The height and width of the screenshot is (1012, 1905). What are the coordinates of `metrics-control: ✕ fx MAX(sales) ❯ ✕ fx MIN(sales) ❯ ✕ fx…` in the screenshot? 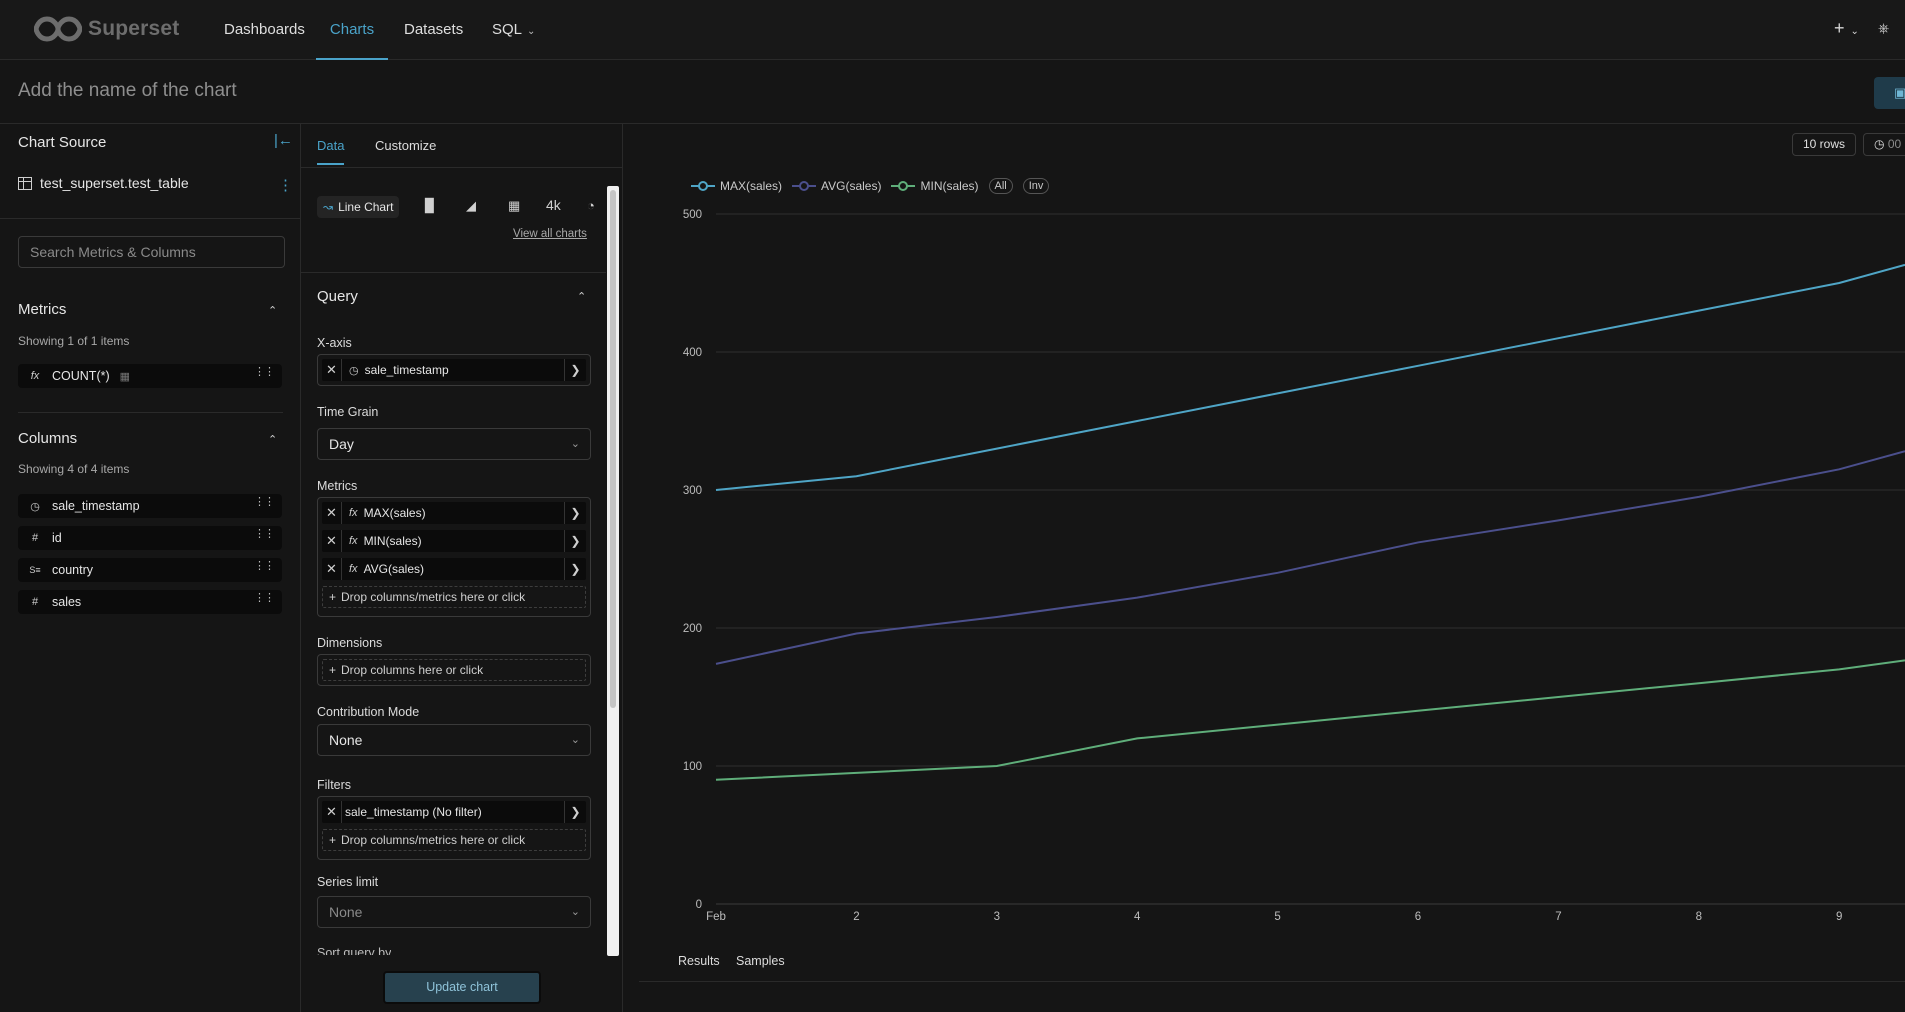 It's located at (454, 557).